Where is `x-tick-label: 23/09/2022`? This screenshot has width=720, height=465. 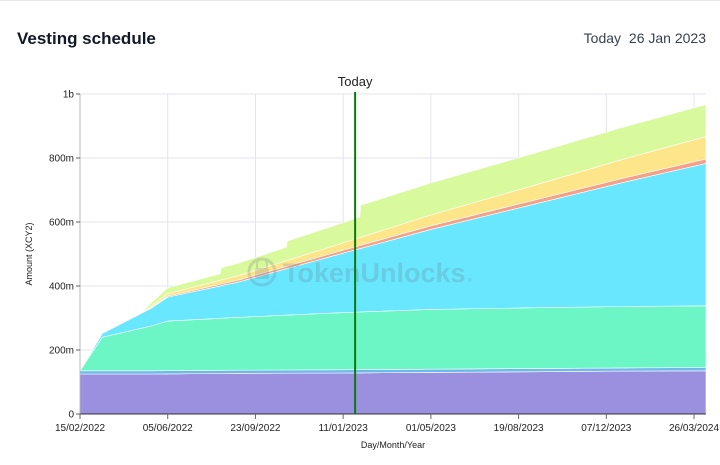 x-tick-label: 23/09/2022 is located at coordinates (255, 428).